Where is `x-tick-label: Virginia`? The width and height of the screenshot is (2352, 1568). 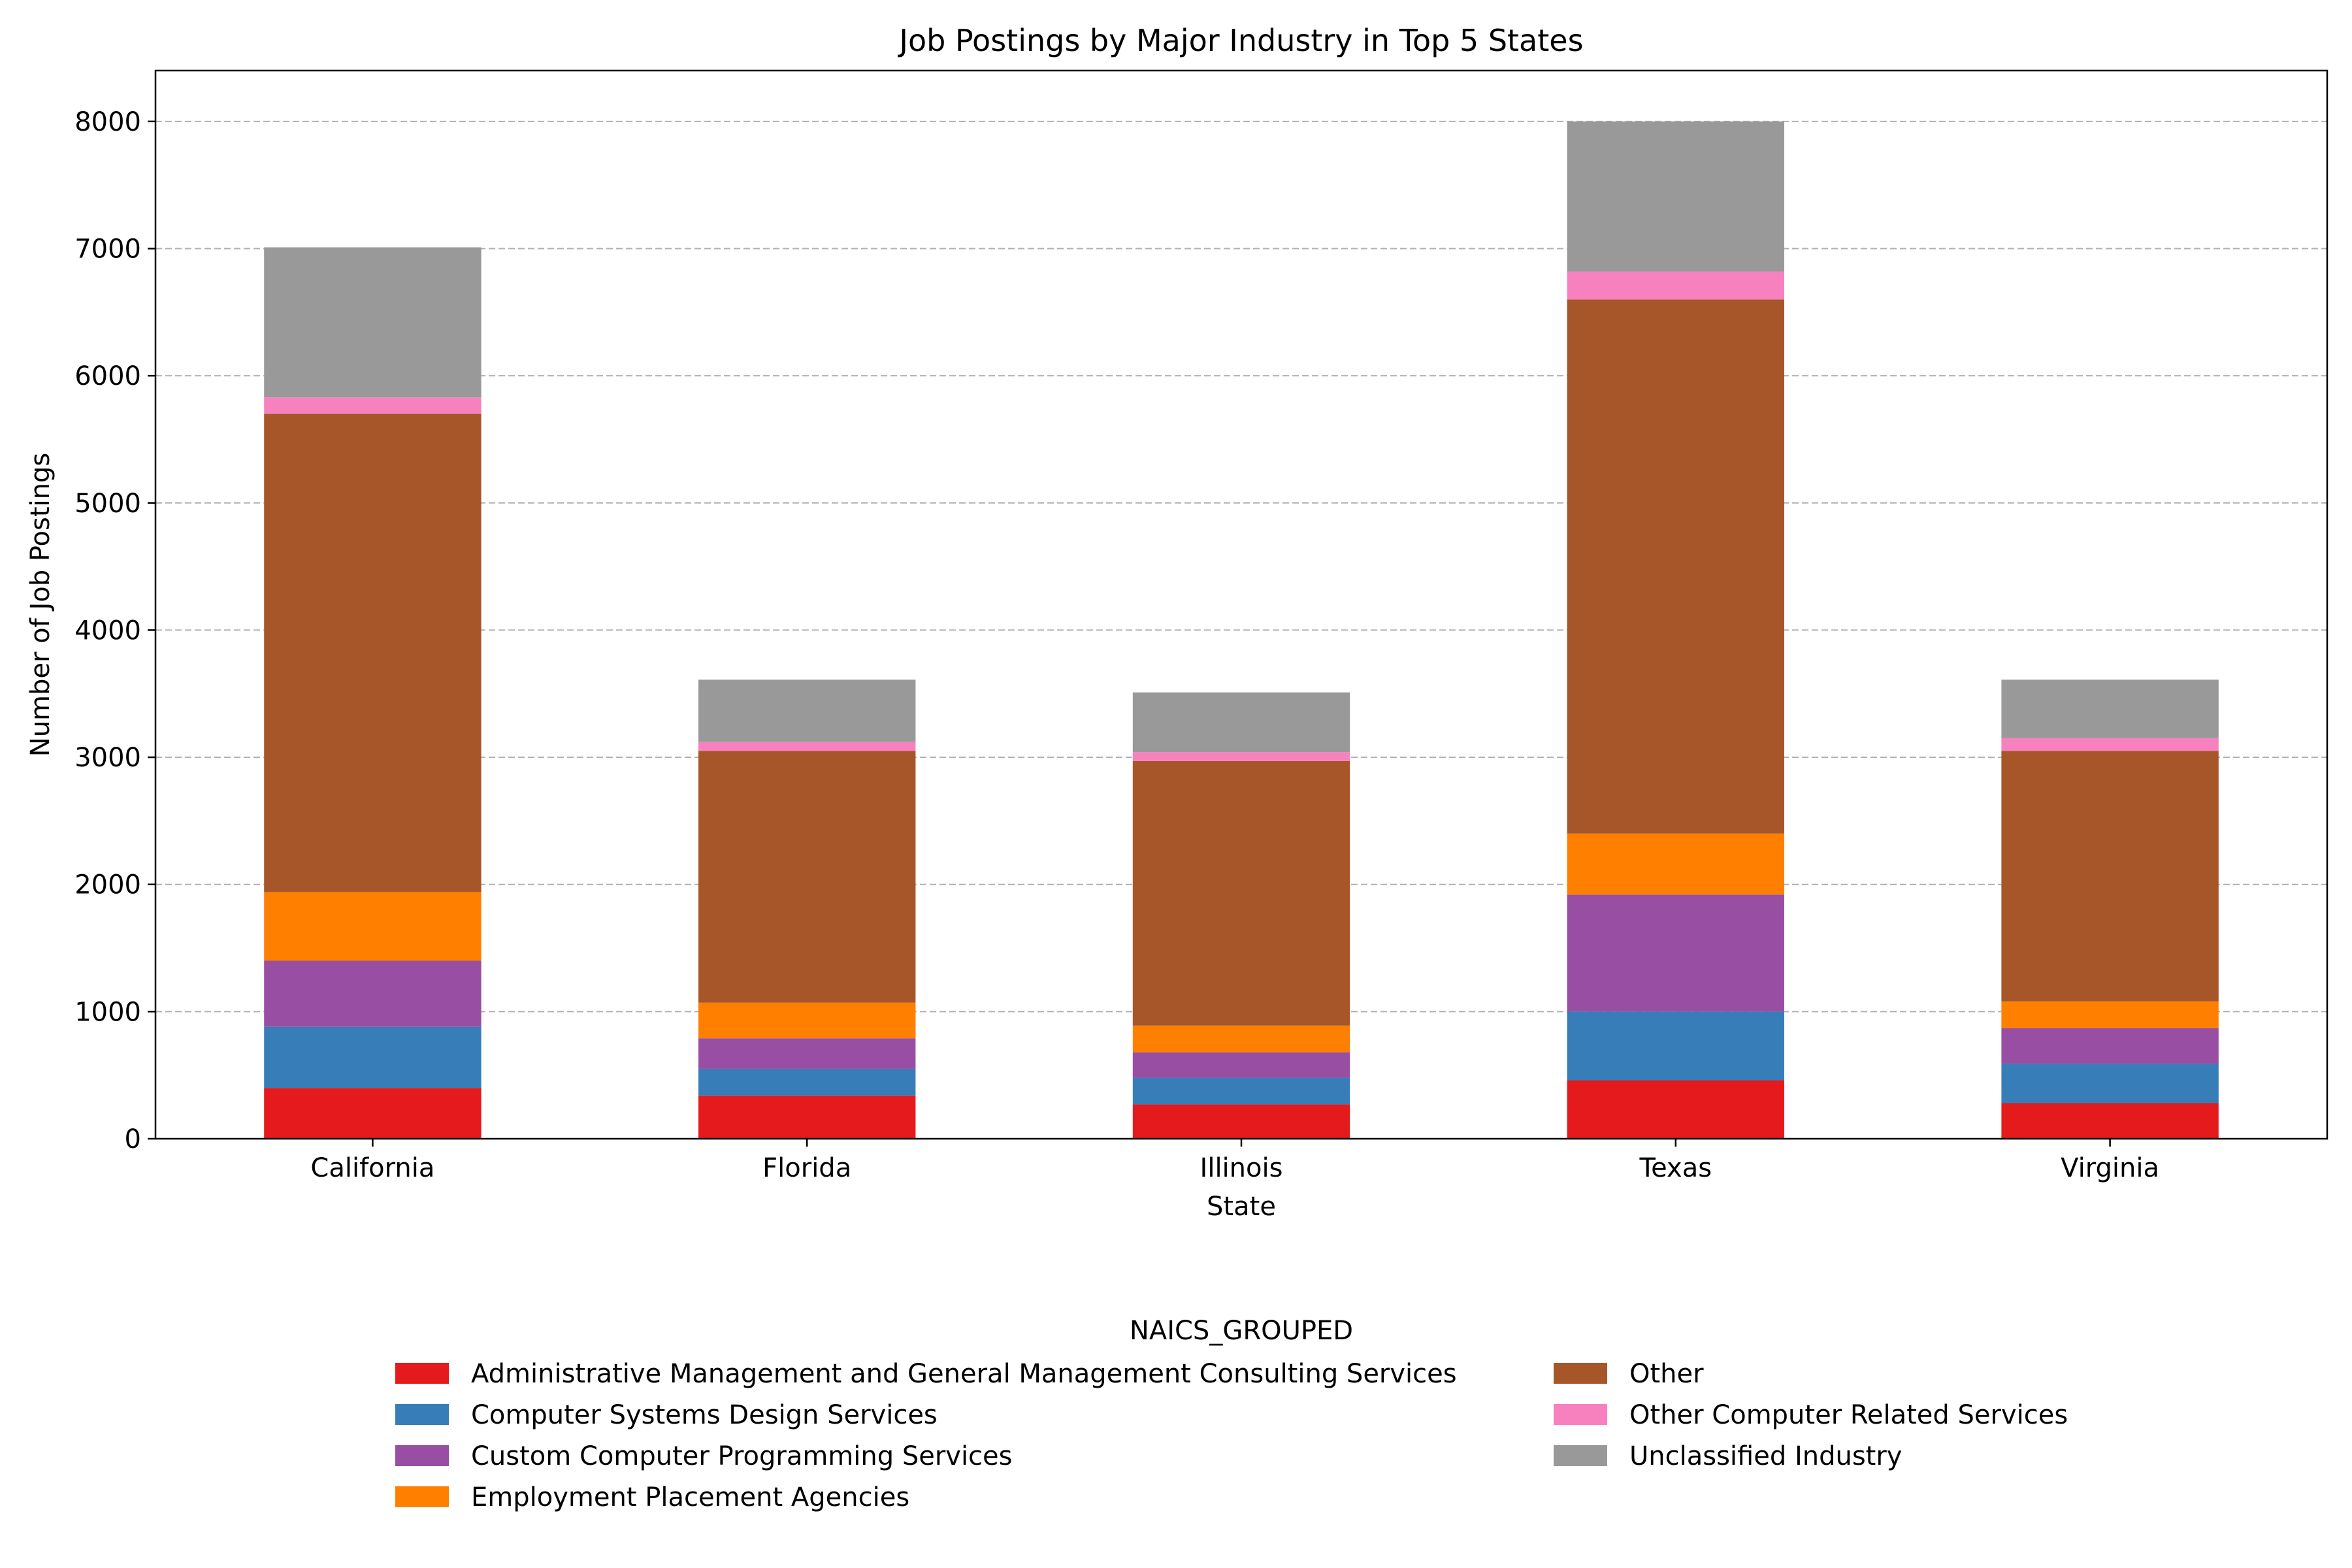 x-tick-label: Virginia is located at coordinates (2110, 1168).